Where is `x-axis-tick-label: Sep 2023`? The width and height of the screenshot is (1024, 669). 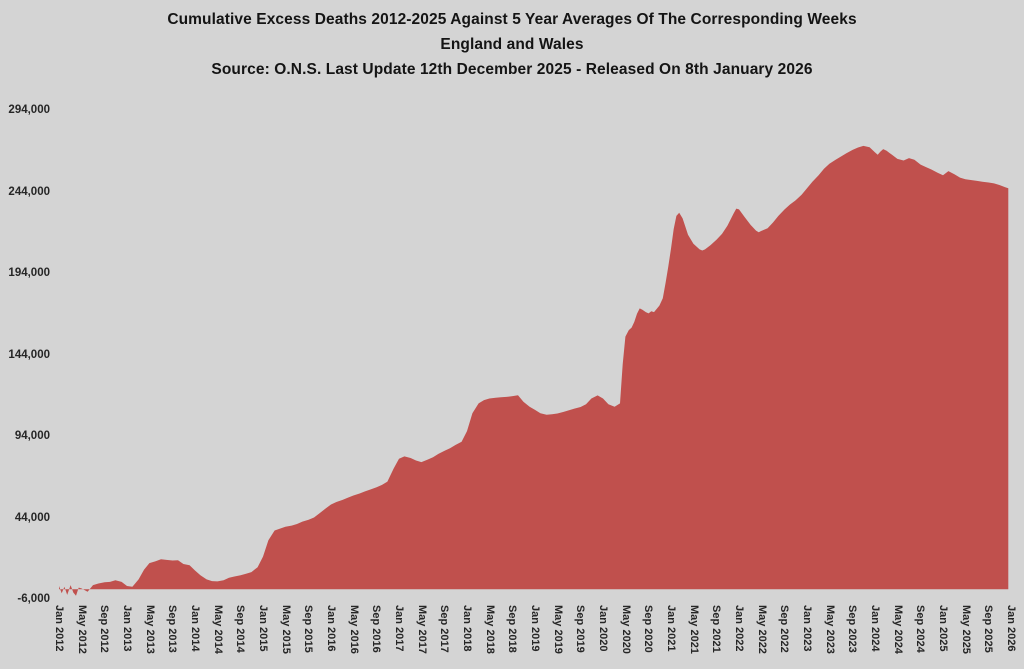 x-axis-tick-label: Sep 2023 is located at coordinates (852, 629).